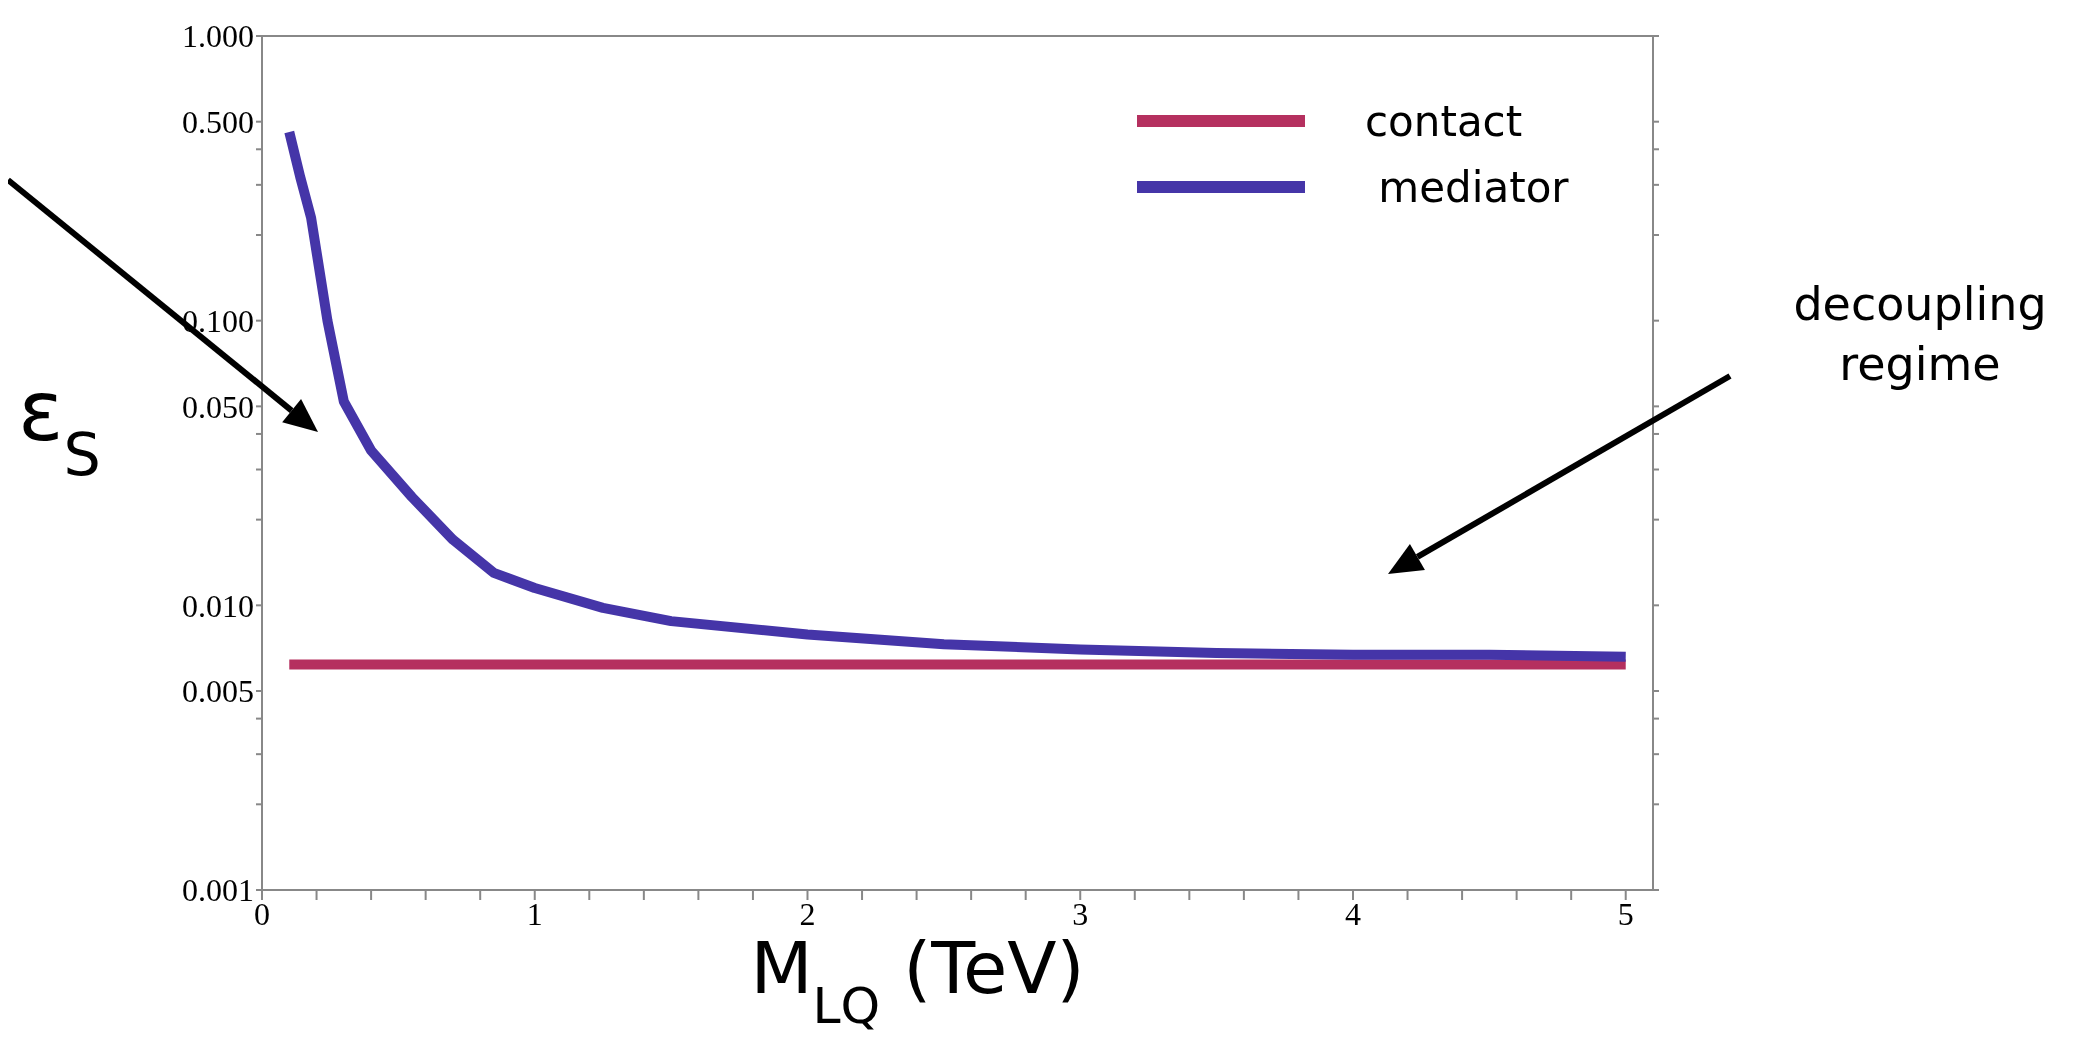  I want to click on y-tick-label: 1.000, so click(218, 36).